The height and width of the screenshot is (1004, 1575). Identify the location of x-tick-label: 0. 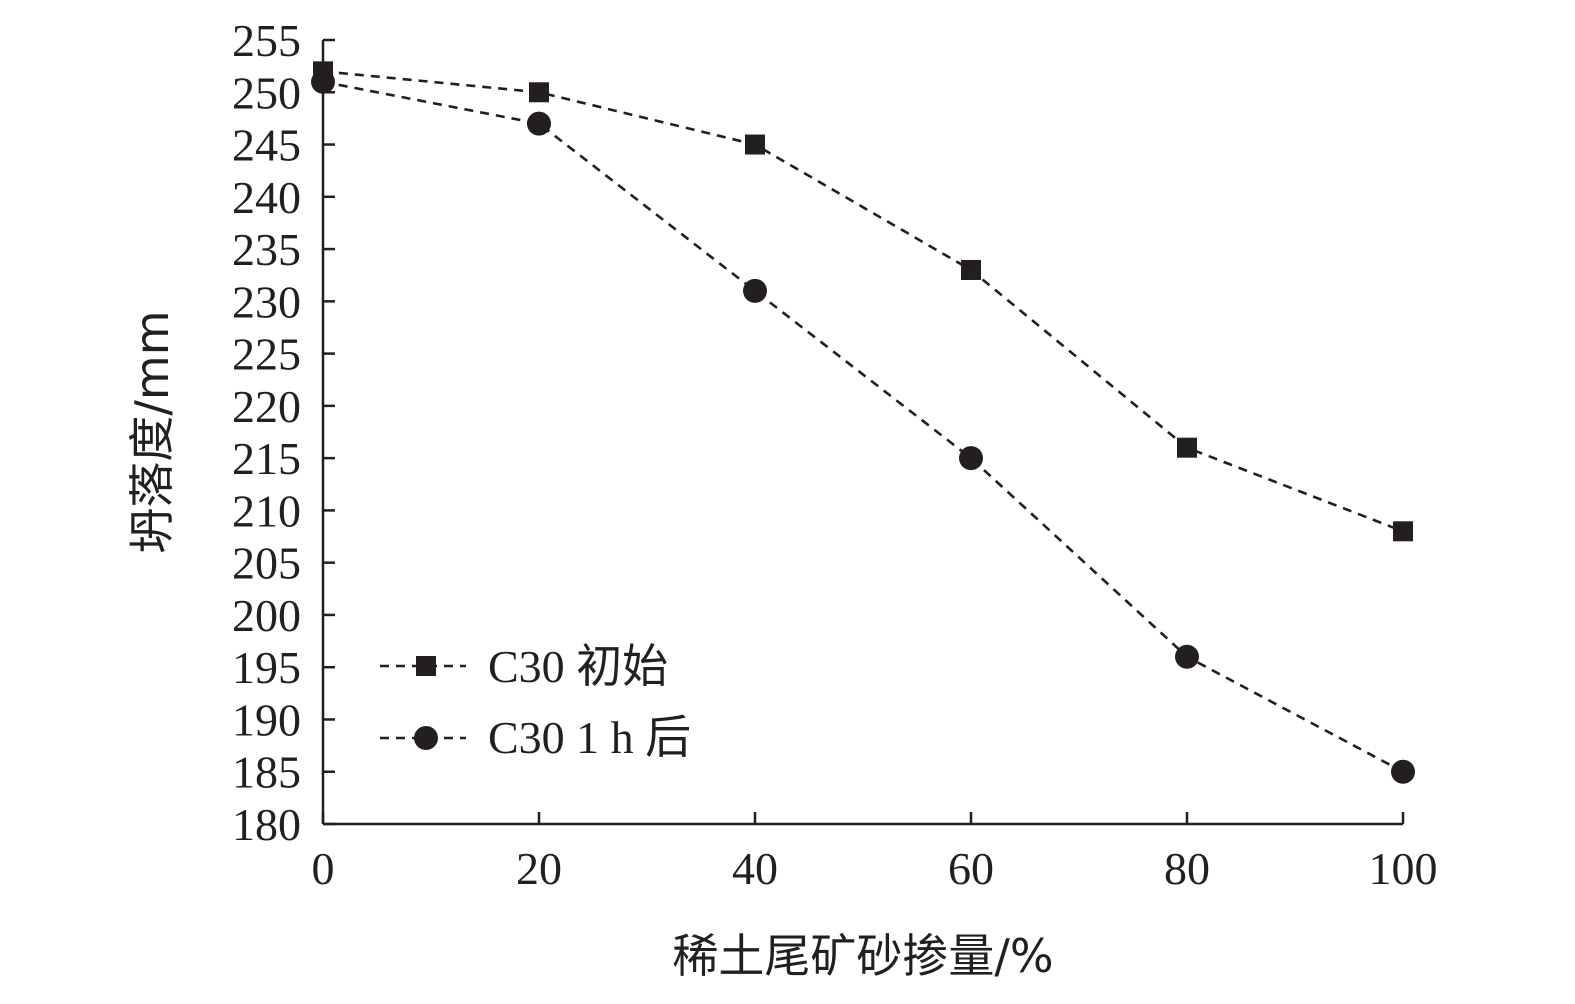
(323, 868).